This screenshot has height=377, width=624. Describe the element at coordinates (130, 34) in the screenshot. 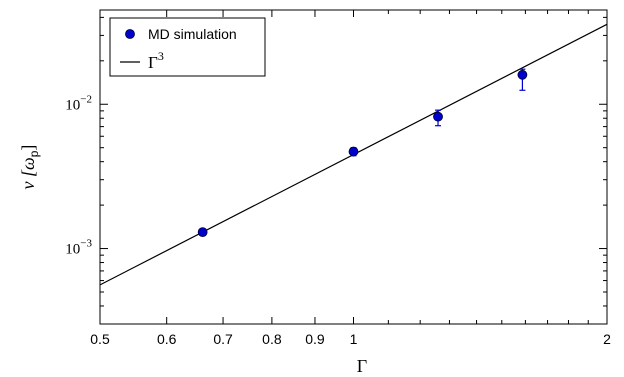

I see `legend-marker-md` at that location.